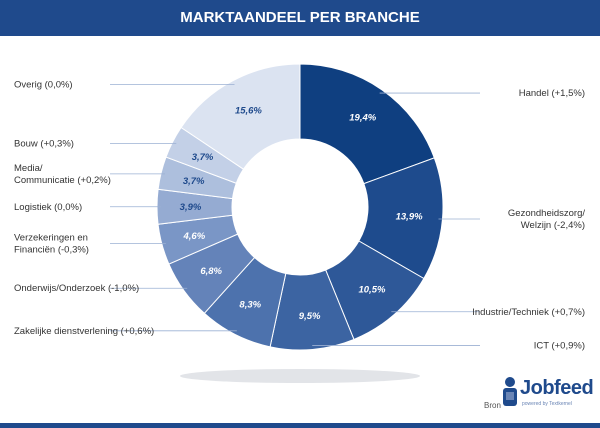 The image size is (600, 428). I want to click on category-label: Verzekeringen en Financiën (-0,3%), so click(51, 244).